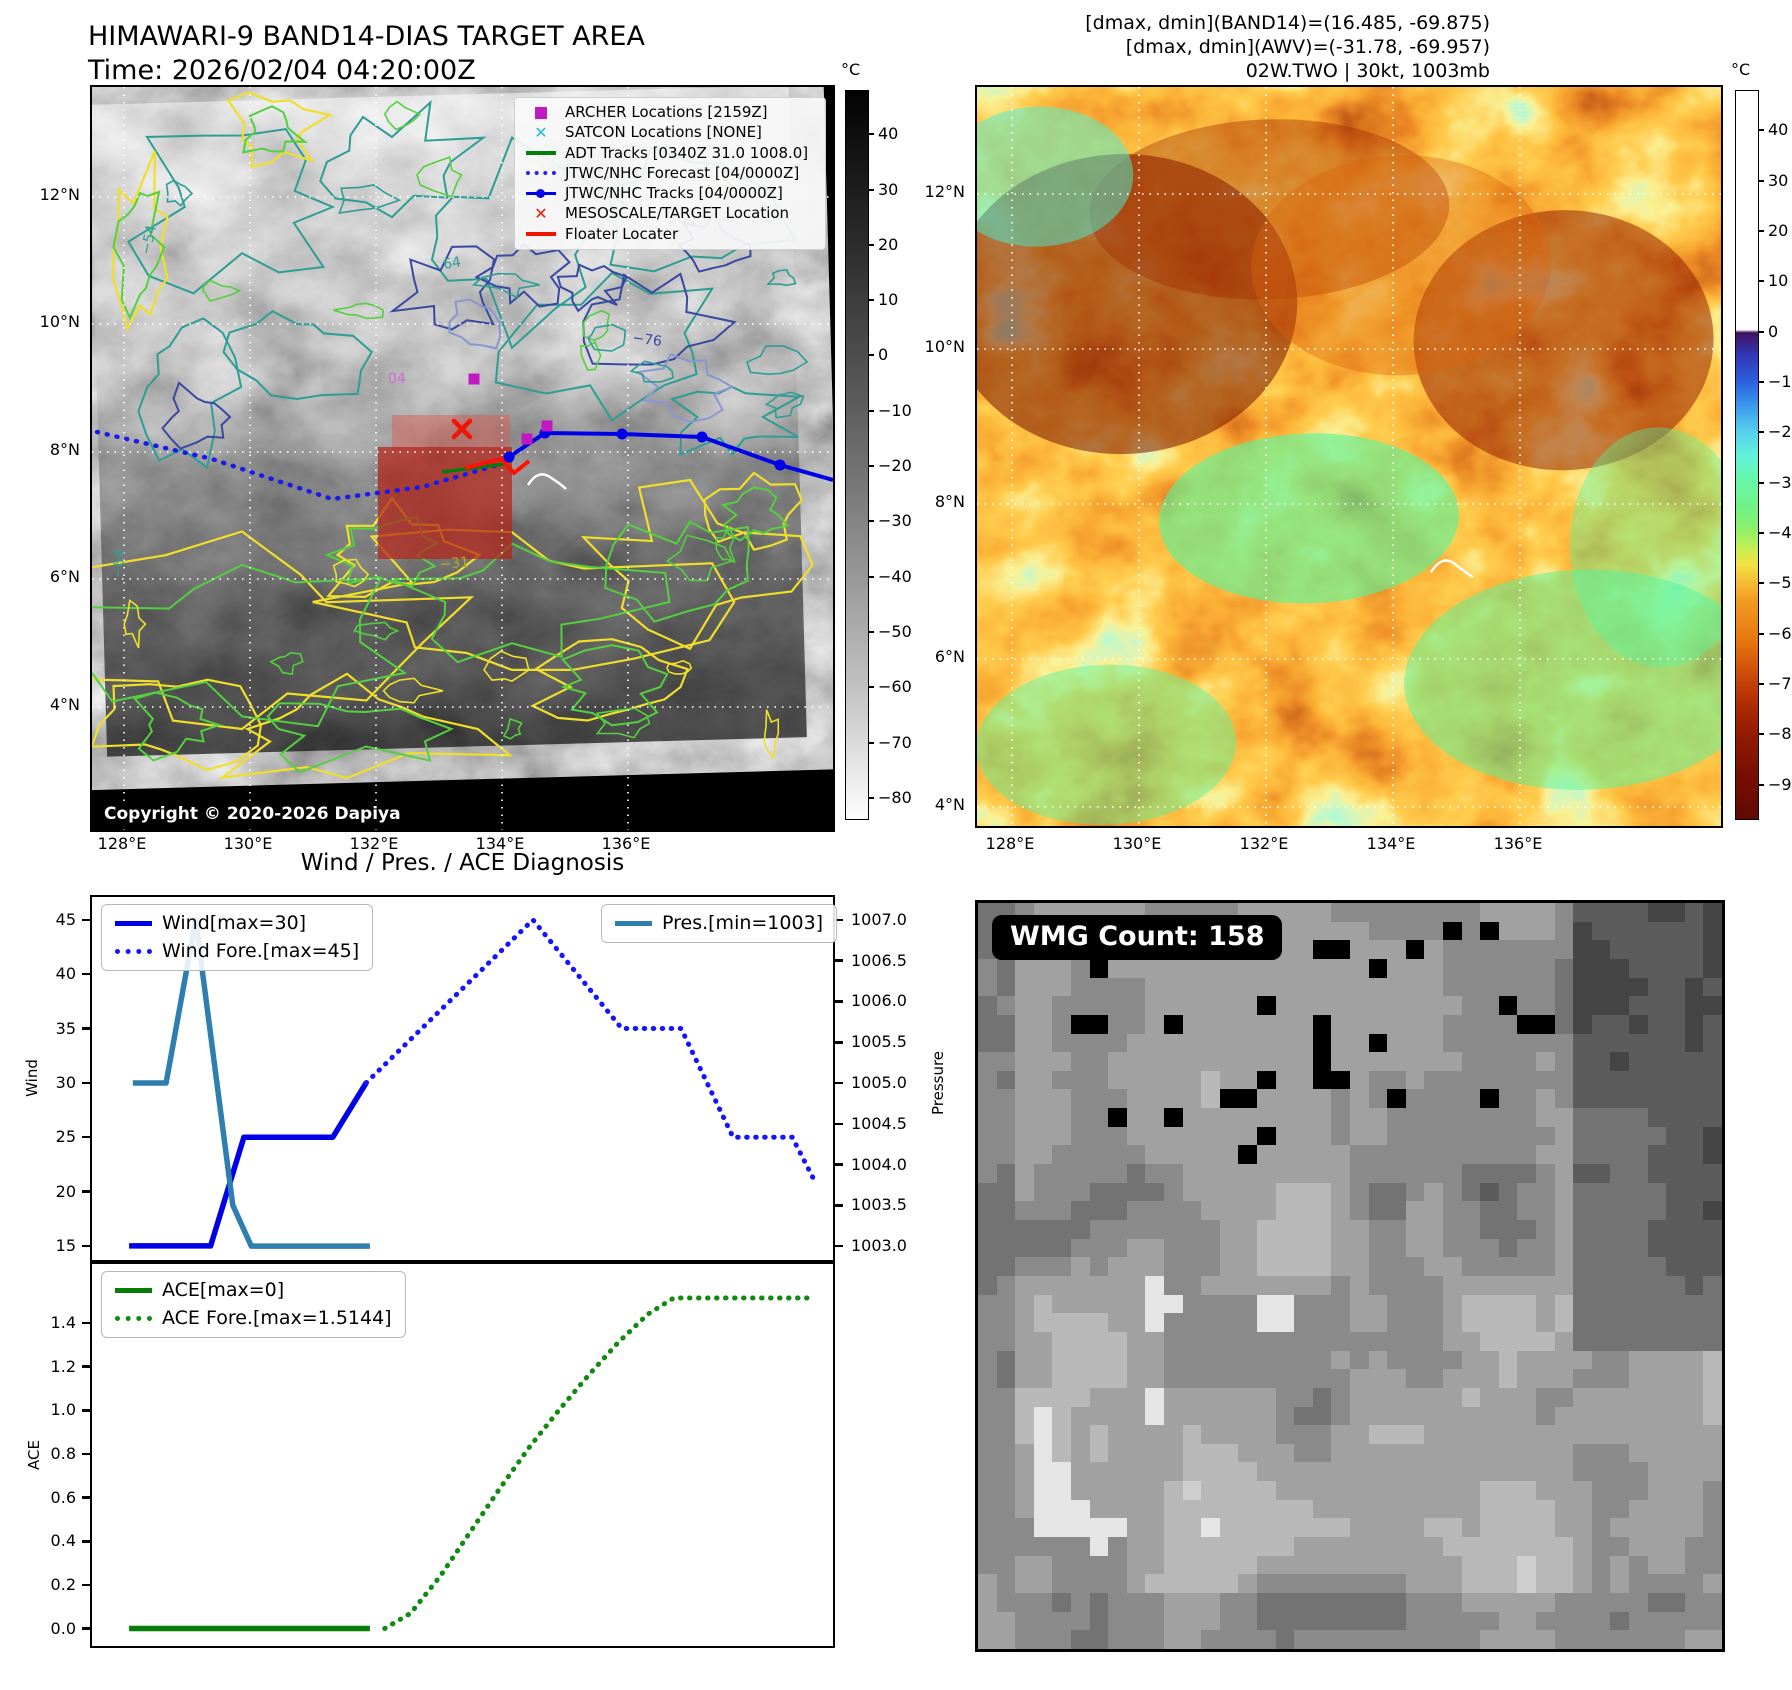 The height and width of the screenshot is (1690, 1792). I want to click on y-axis-tick-label: 0.8, so click(63, 1453).